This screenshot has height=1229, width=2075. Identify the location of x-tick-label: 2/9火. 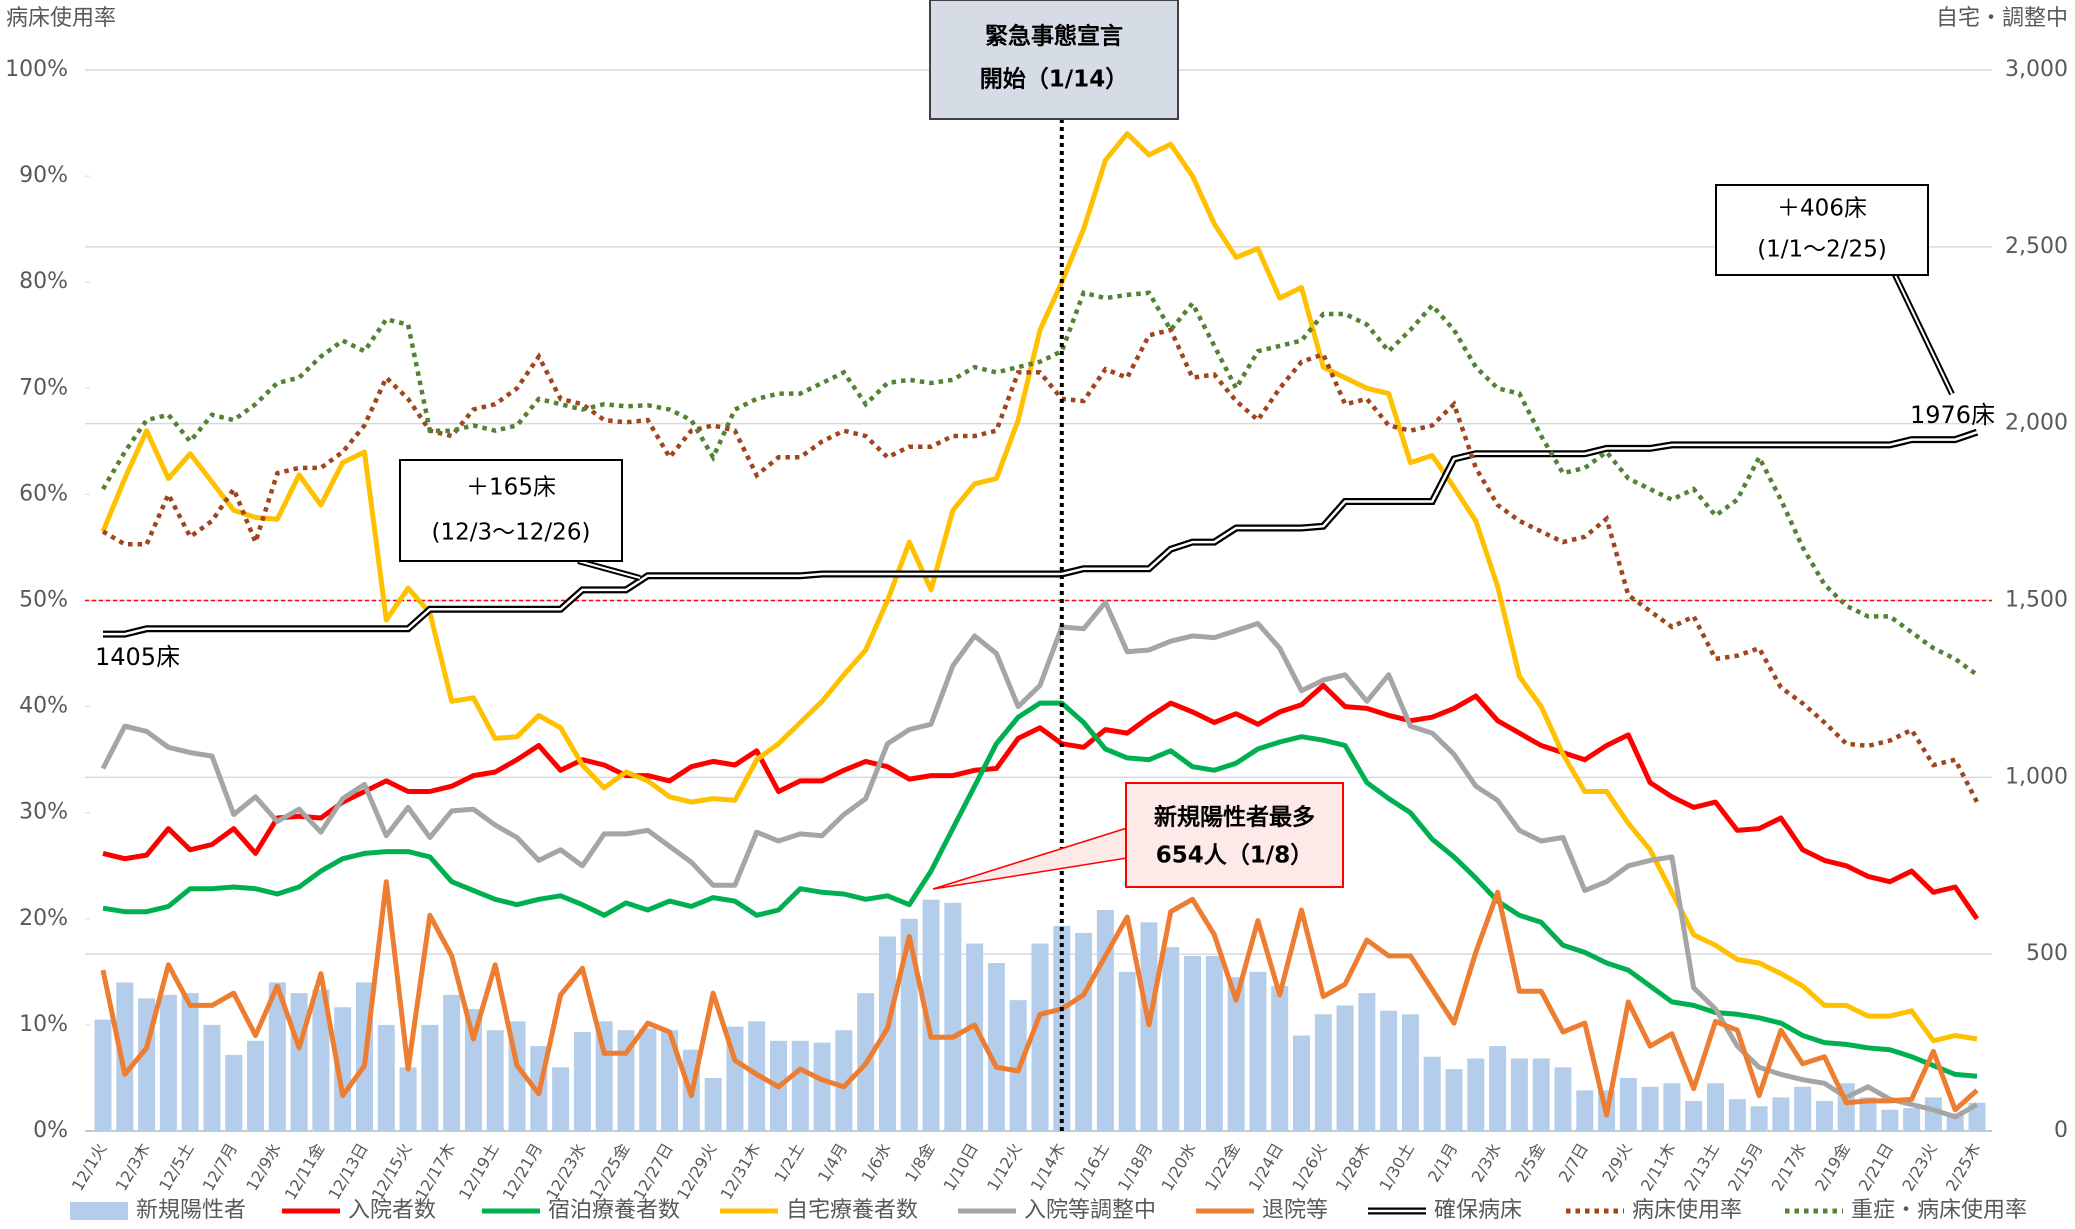
(1616, 1163).